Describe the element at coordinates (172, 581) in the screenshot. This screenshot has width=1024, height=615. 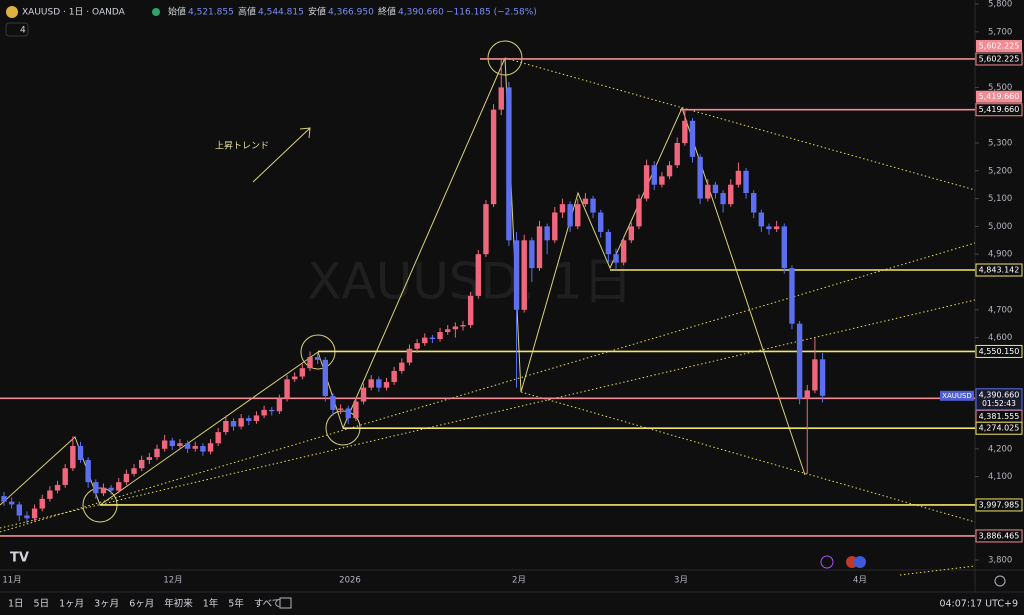
I see `x-tick-label: 12月` at that location.